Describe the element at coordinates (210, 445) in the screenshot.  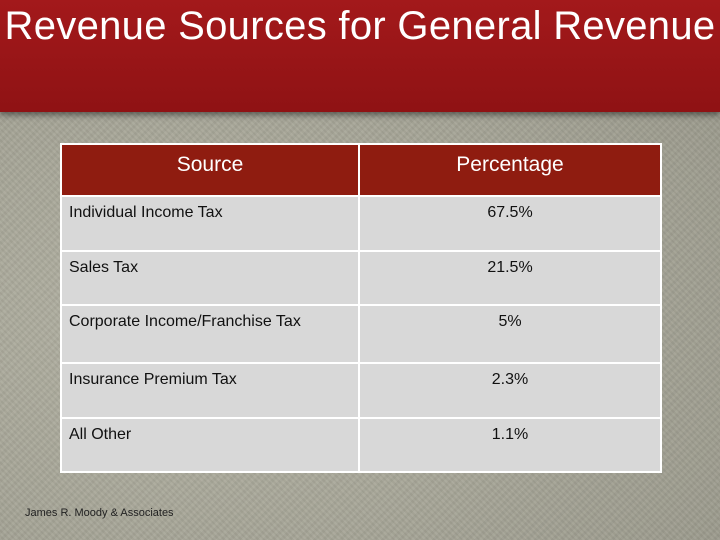
I see `source-cell: All Other` at that location.